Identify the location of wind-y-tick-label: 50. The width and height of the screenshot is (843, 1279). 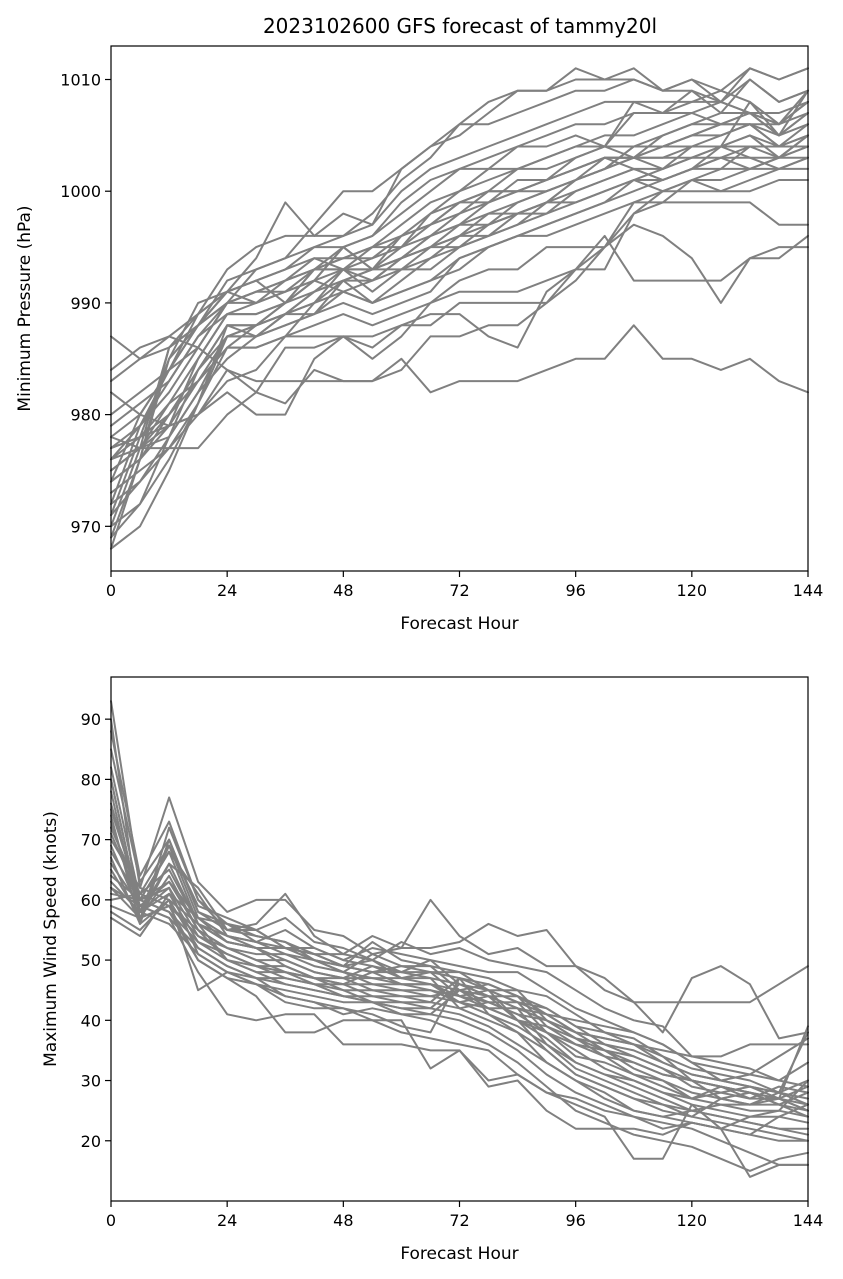
(91, 960).